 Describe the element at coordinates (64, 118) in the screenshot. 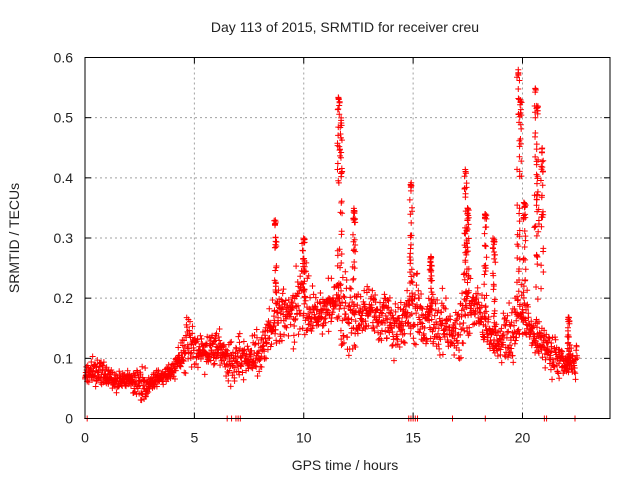

I see `y-tick-label: 0.5` at that location.